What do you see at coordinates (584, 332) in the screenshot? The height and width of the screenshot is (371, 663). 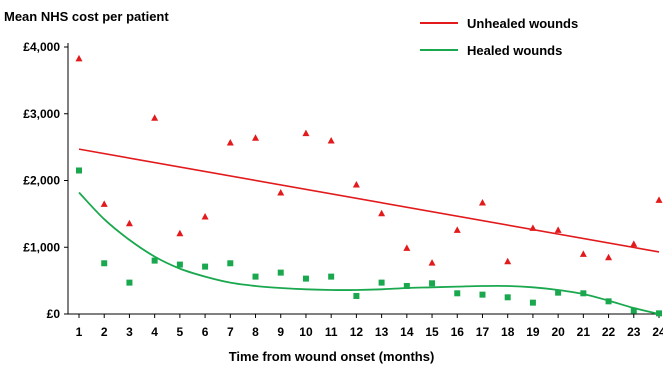 I see `x-tick-label: 21` at bounding box center [584, 332].